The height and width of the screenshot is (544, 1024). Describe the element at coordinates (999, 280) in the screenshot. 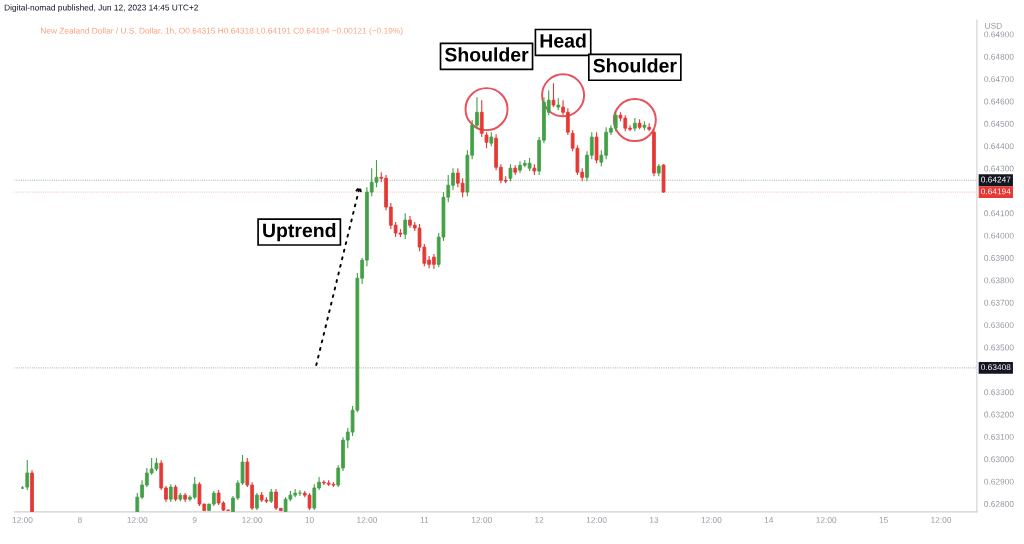

I see `y-tick-label: 0.63800` at that location.